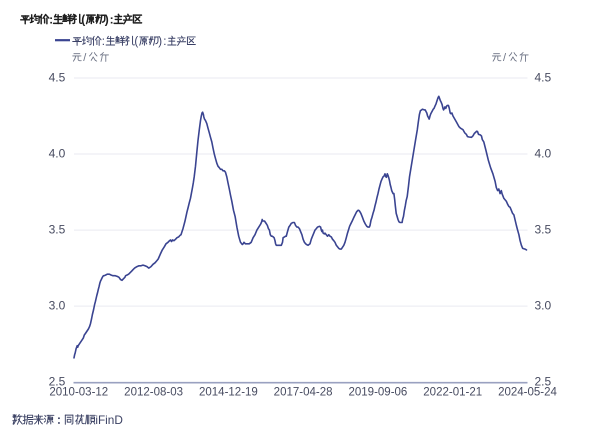  What do you see at coordinates (111, 420) in the screenshot?
I see `svg-text: n` at bounding box center [111, 420].